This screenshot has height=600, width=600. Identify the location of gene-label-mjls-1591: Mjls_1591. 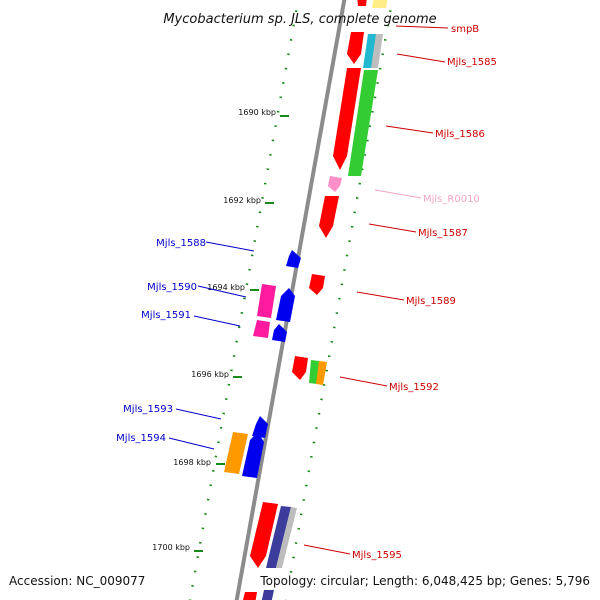
(166, 315).